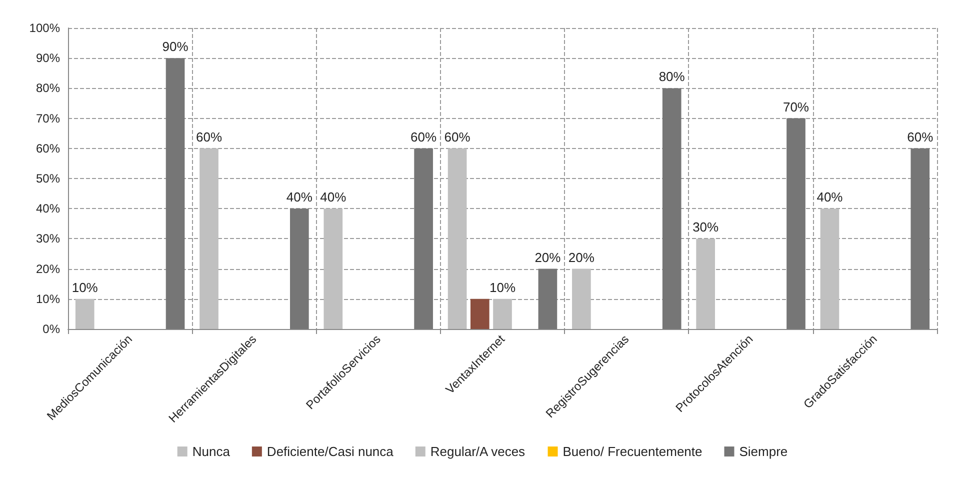 The height and width of the screenshot is (477, 965). Describe the element at coordinates (48, 58) in the screenshot. I see `y-tick-label: 90%` at that location.